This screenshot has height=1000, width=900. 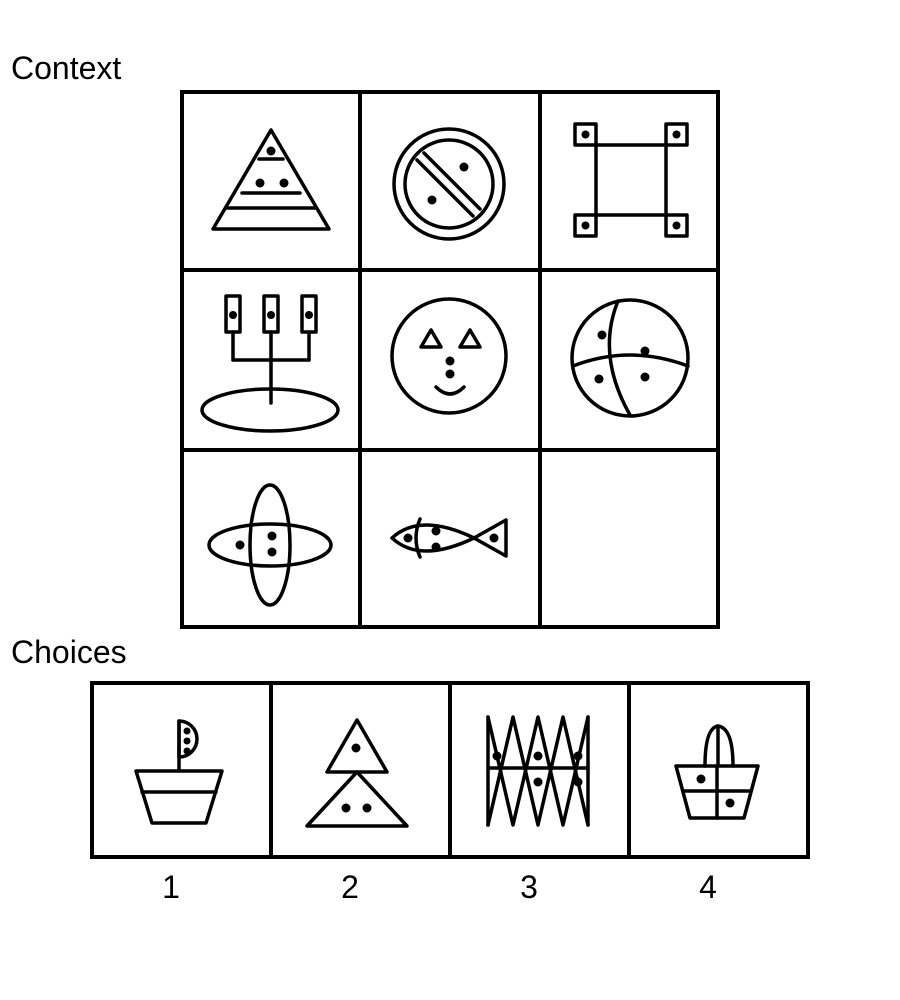 I want to click on layered-triangle-icon, so click(x=271, y=179).